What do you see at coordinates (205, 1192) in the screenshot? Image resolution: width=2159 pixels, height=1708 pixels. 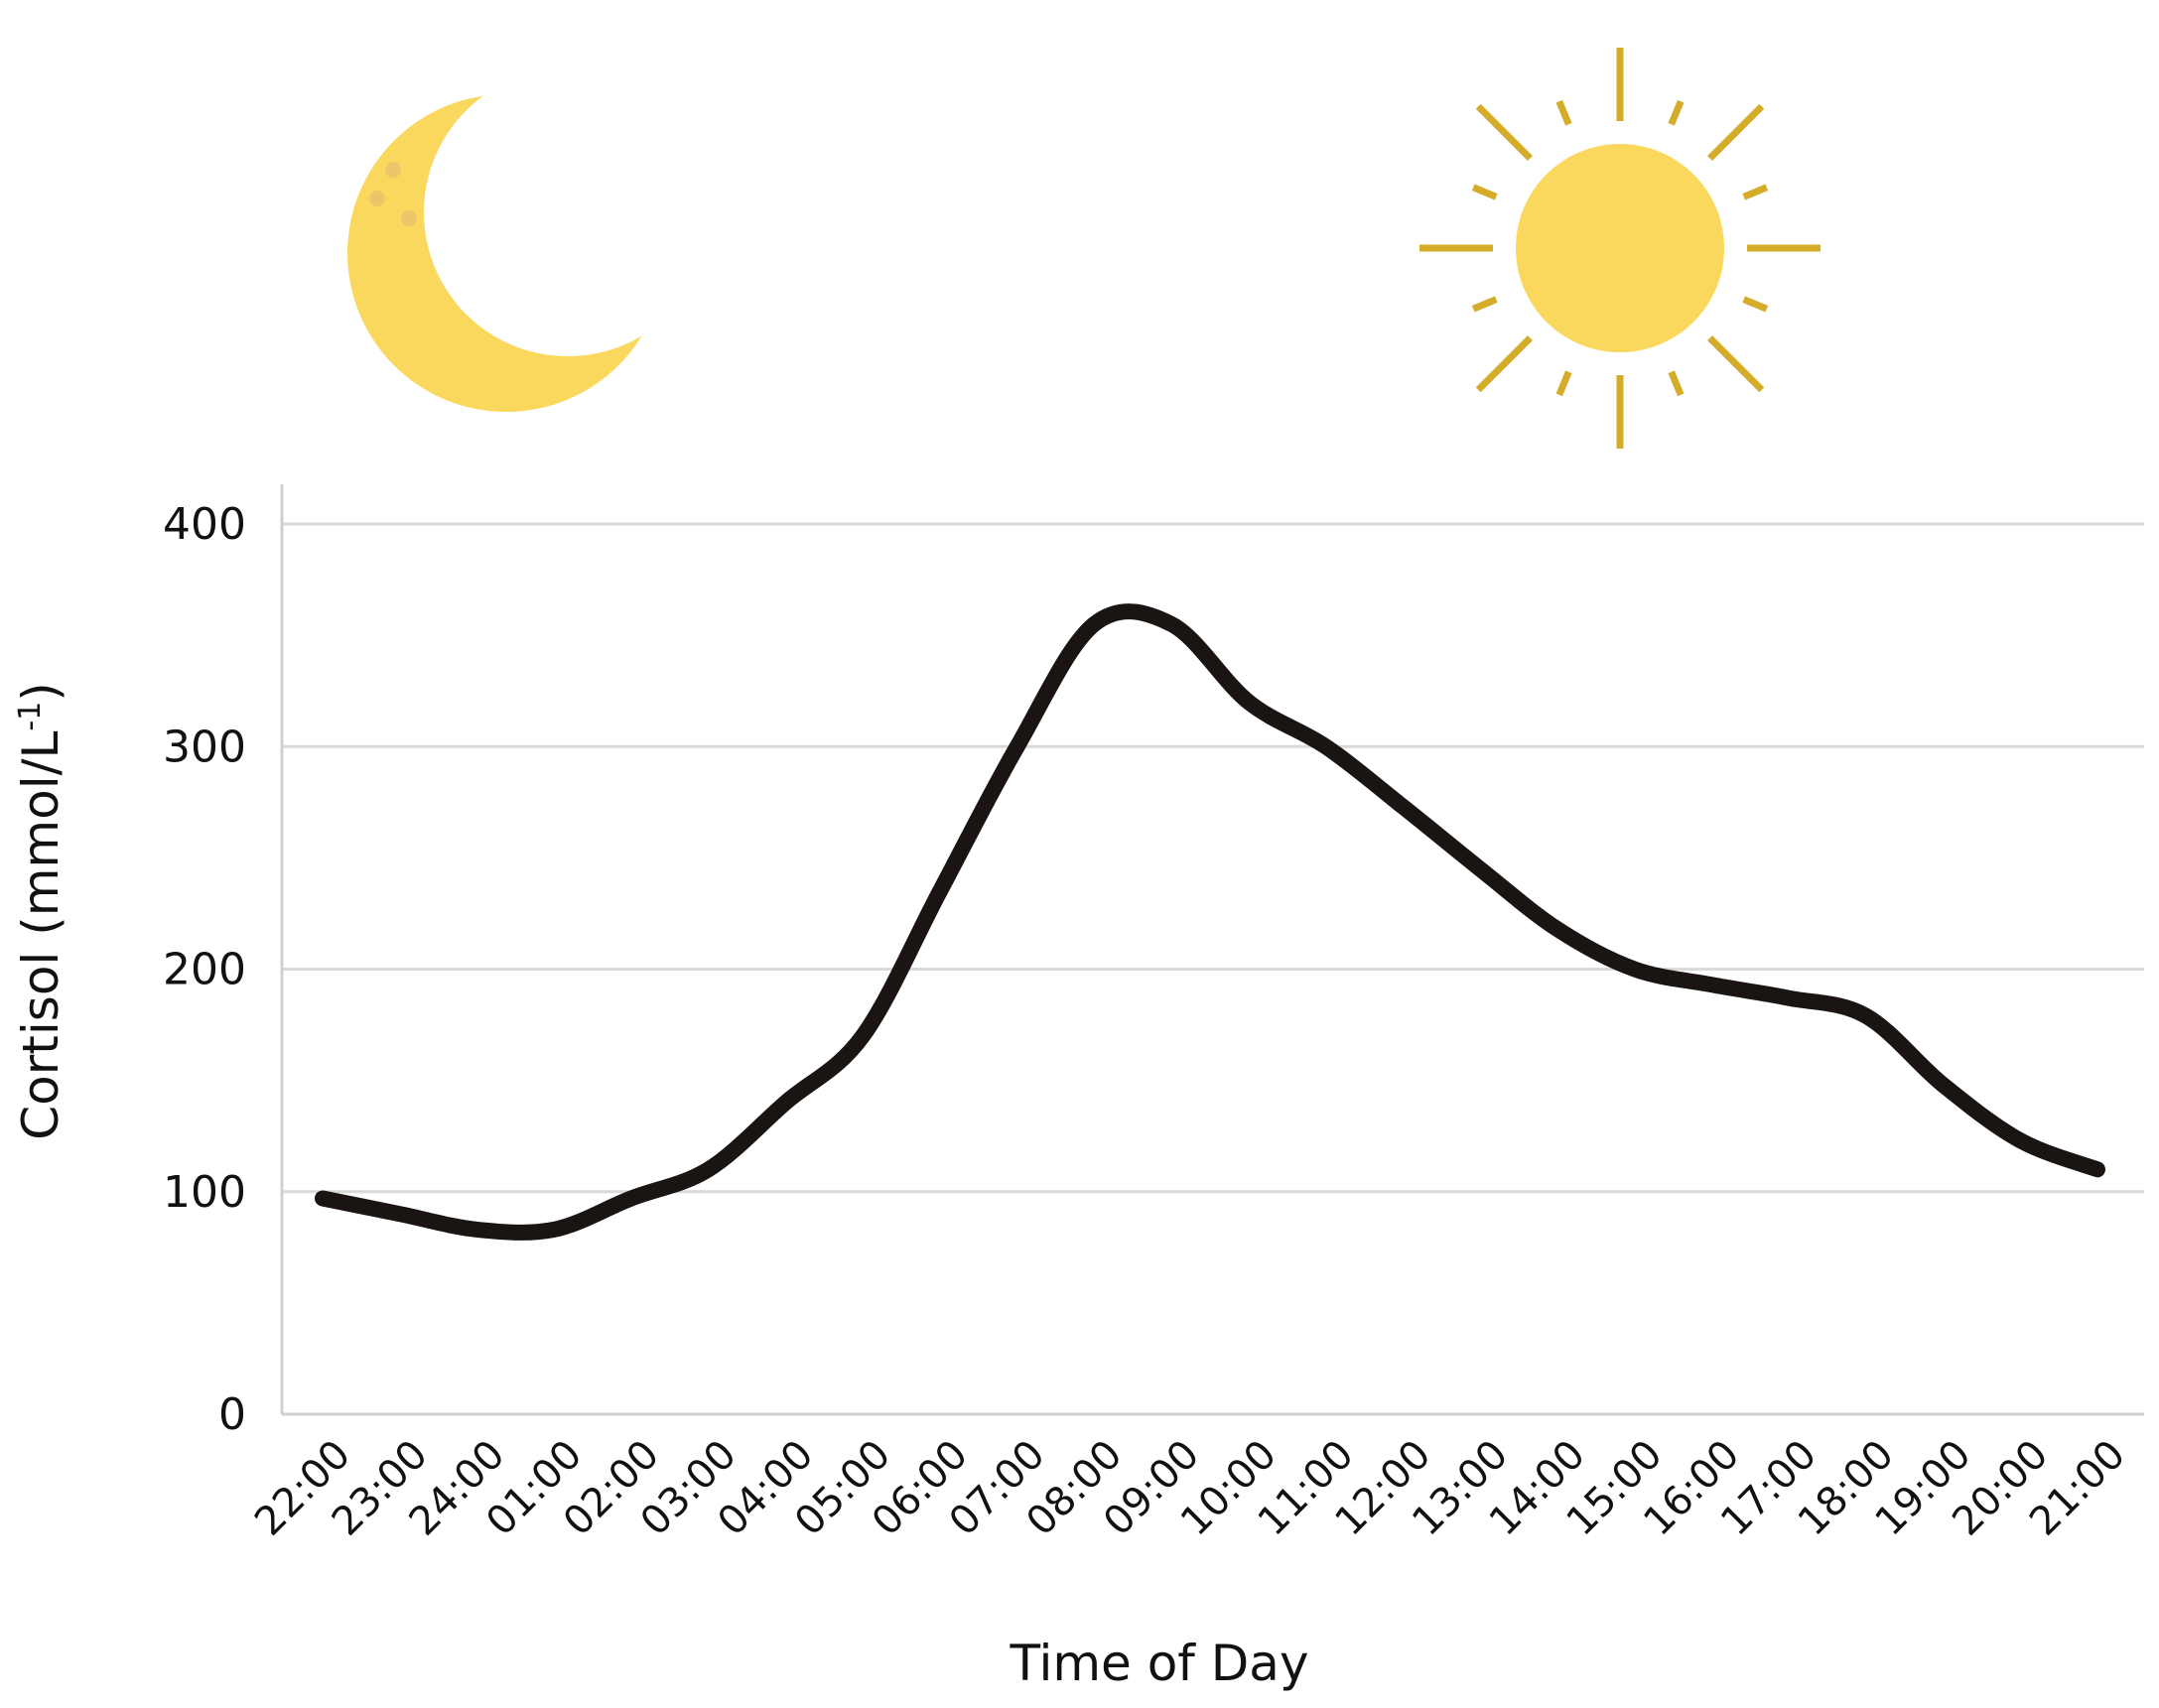 I see `y-tick-label: 100` at bounding box center [205, 1192].